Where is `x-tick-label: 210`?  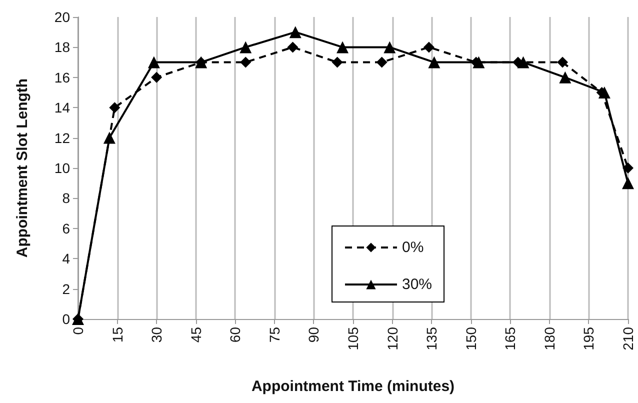 x-tick-label: 210 is located at coordinates (628, 338).